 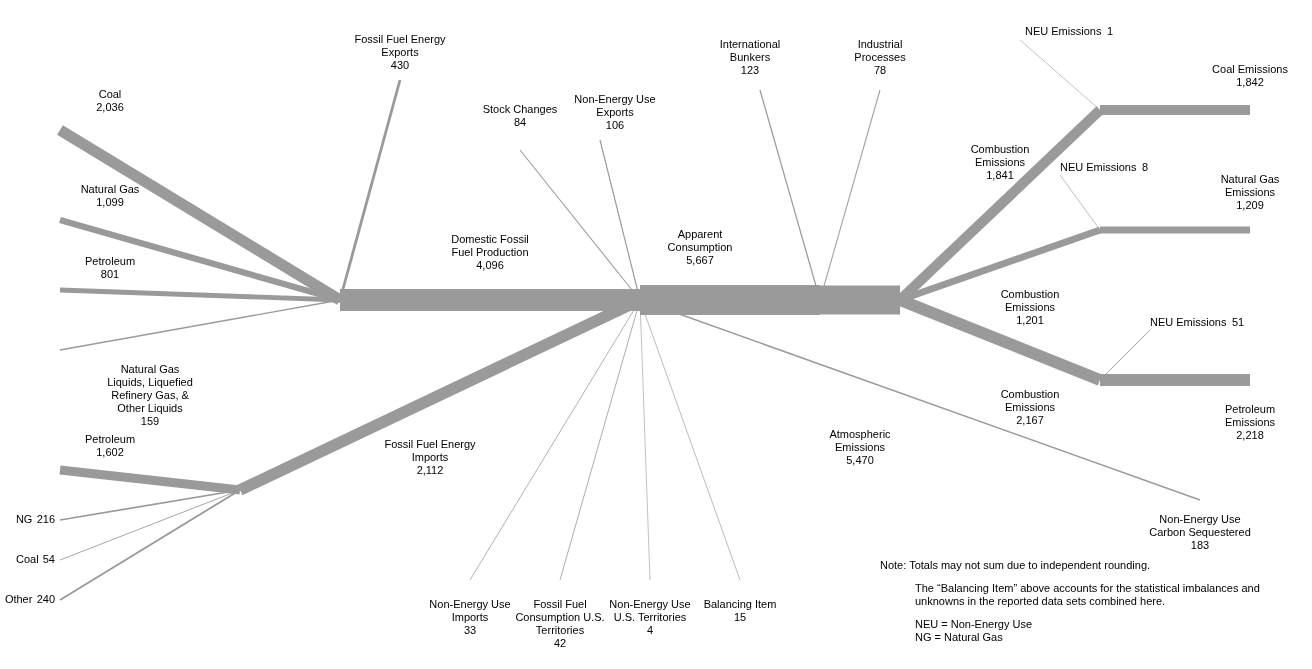 I want to click on category-label: Natural Gas Emissions, so click(x=1250, y=185).